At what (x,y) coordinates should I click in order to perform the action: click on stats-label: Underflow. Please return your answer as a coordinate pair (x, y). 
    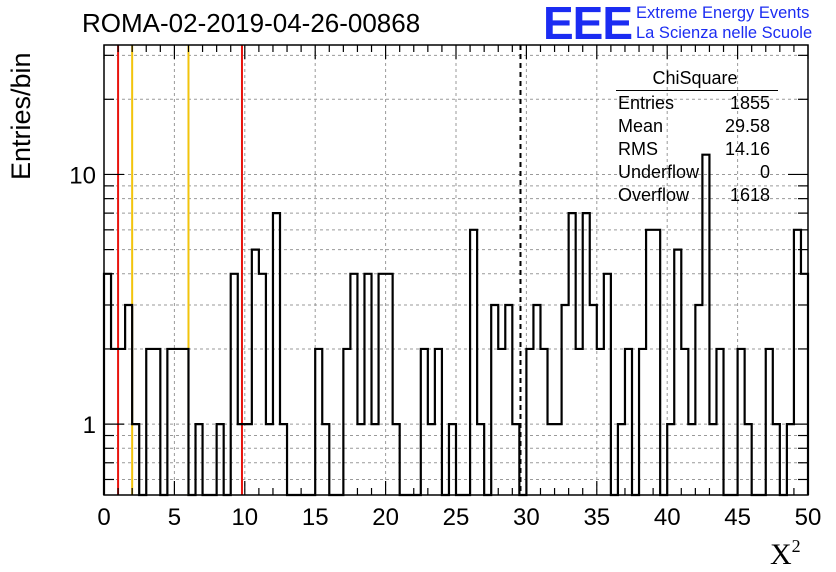
    Looking at the image, I should click on (659, 172).